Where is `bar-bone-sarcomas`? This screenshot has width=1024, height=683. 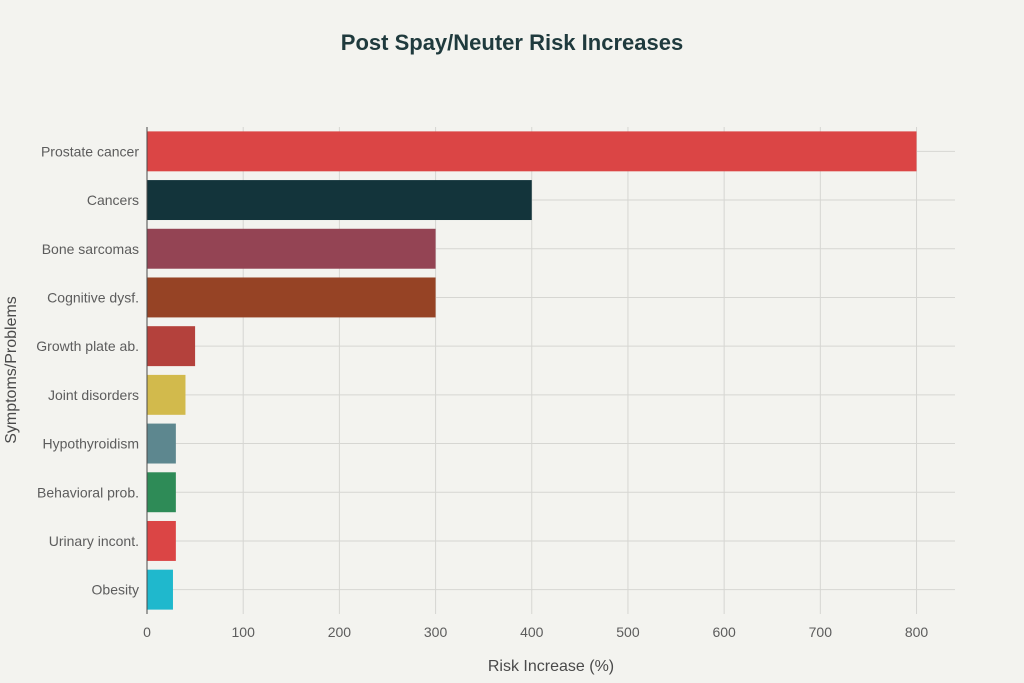 bar-bone-sarcomas is located at coordinates (291, 248).